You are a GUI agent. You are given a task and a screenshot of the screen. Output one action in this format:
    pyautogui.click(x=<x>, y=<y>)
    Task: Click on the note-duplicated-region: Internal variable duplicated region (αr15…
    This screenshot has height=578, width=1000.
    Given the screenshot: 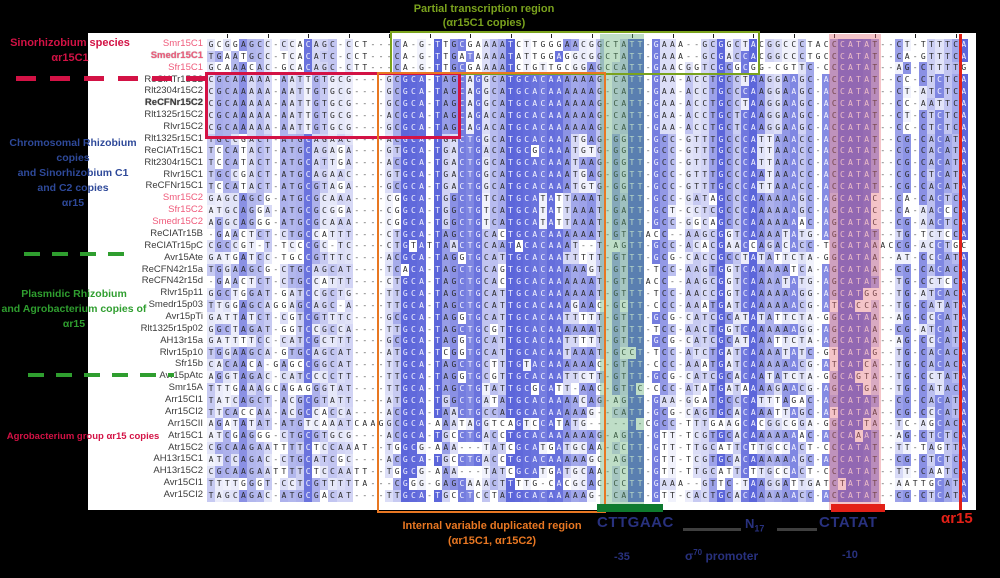 What is the action you would take?
    pyautogui.click(x=492, y=534)
    